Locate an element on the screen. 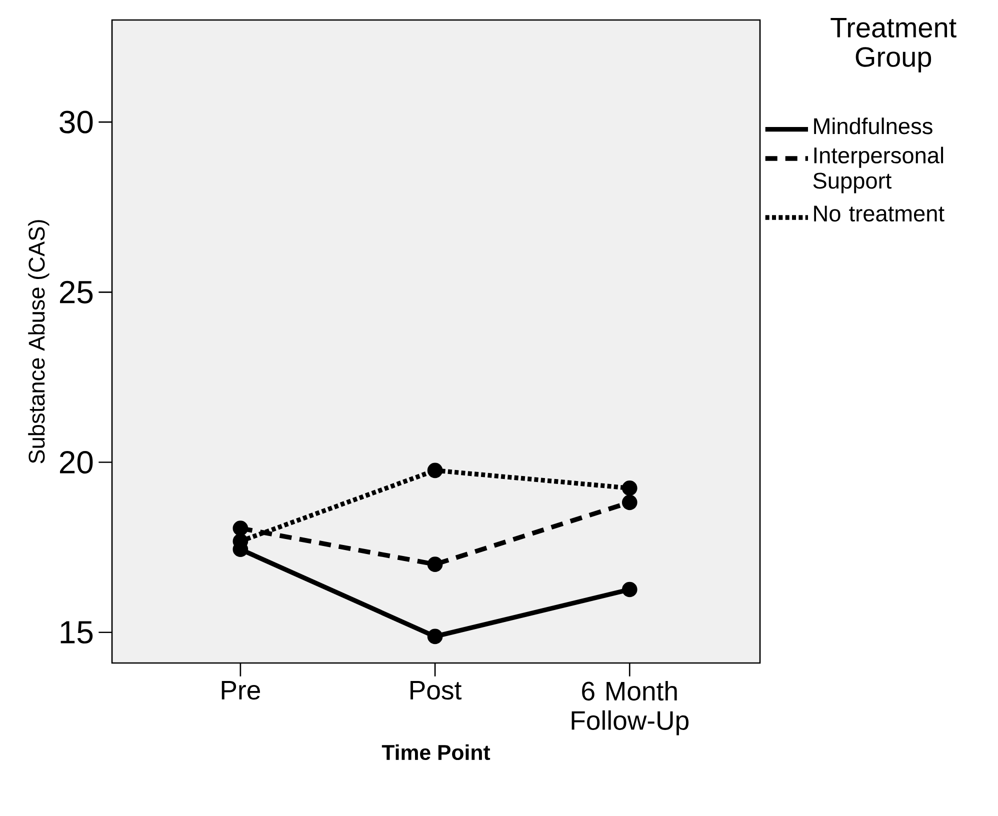 The image size is (998, 816). y-tick-label: 20 is located at coordinates (76, 462).